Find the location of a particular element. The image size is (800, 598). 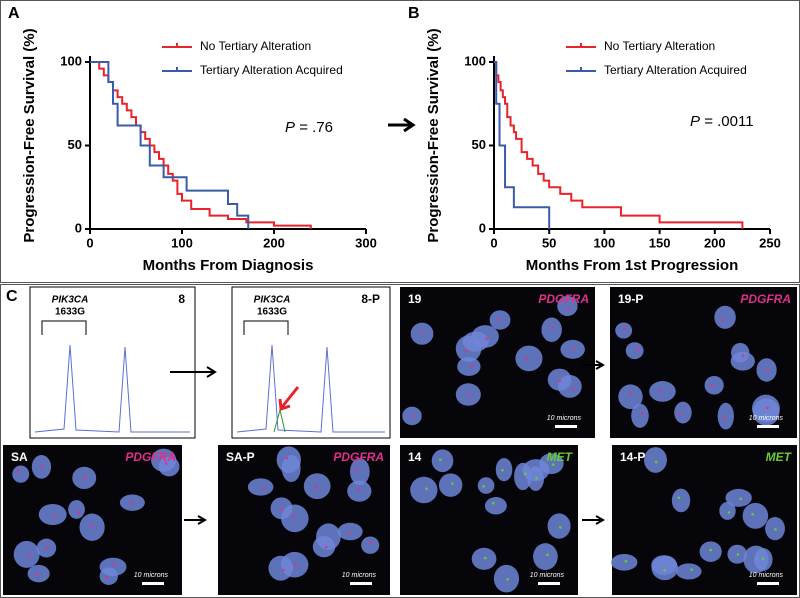

bracket is located at coordinates (266, 327).